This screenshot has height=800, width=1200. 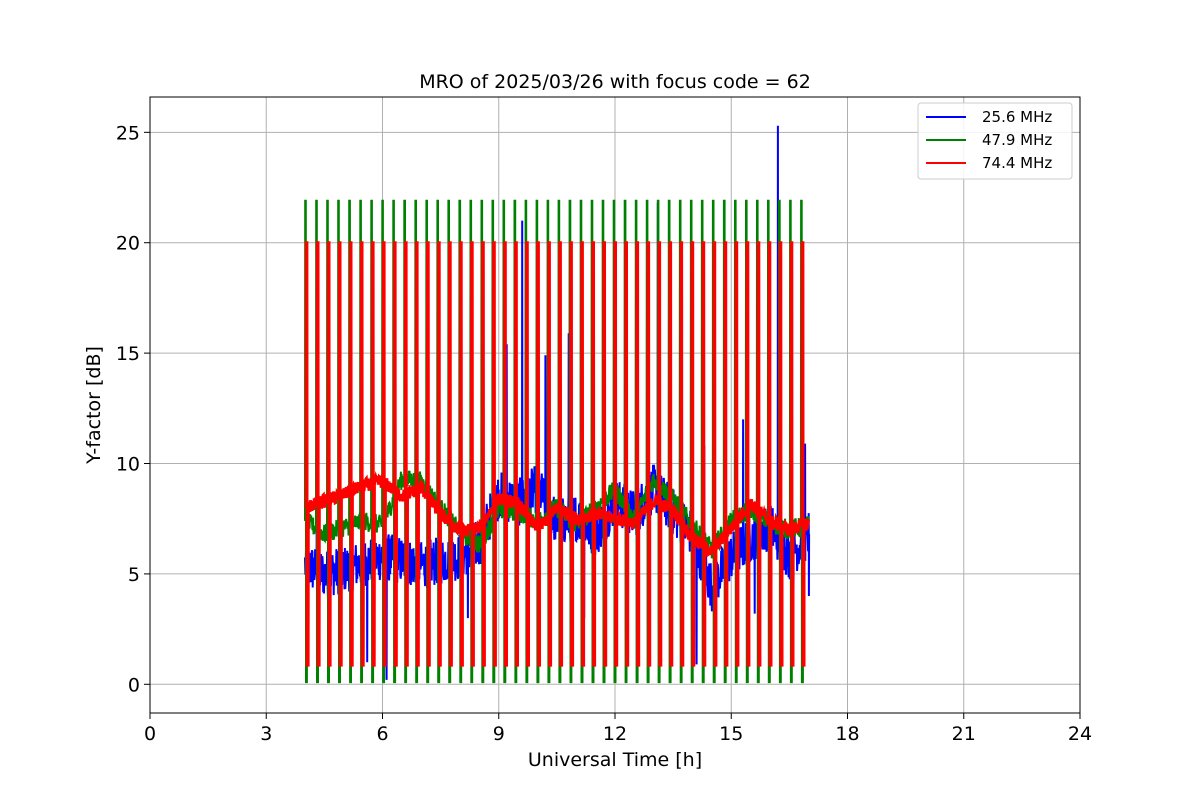 I want to click on x-tick-label: 0, so click(x=150, y=734).